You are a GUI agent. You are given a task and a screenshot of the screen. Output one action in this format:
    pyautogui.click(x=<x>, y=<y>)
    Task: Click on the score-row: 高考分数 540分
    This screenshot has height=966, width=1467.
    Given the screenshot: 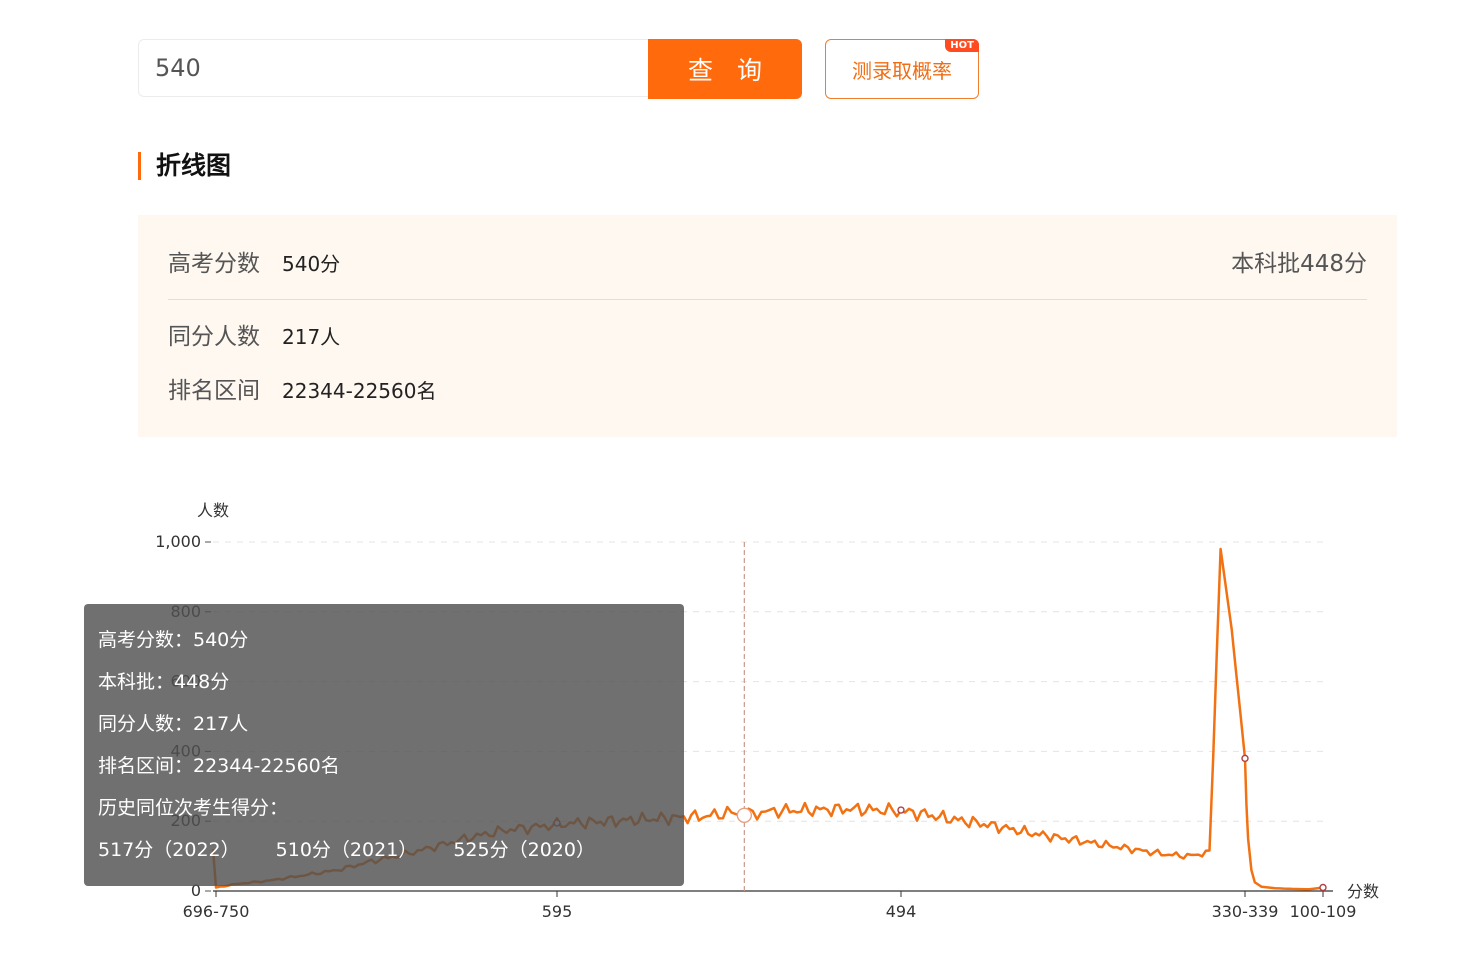 What is the action you would take?
    pyautogui.click(x=254, y=264)
    